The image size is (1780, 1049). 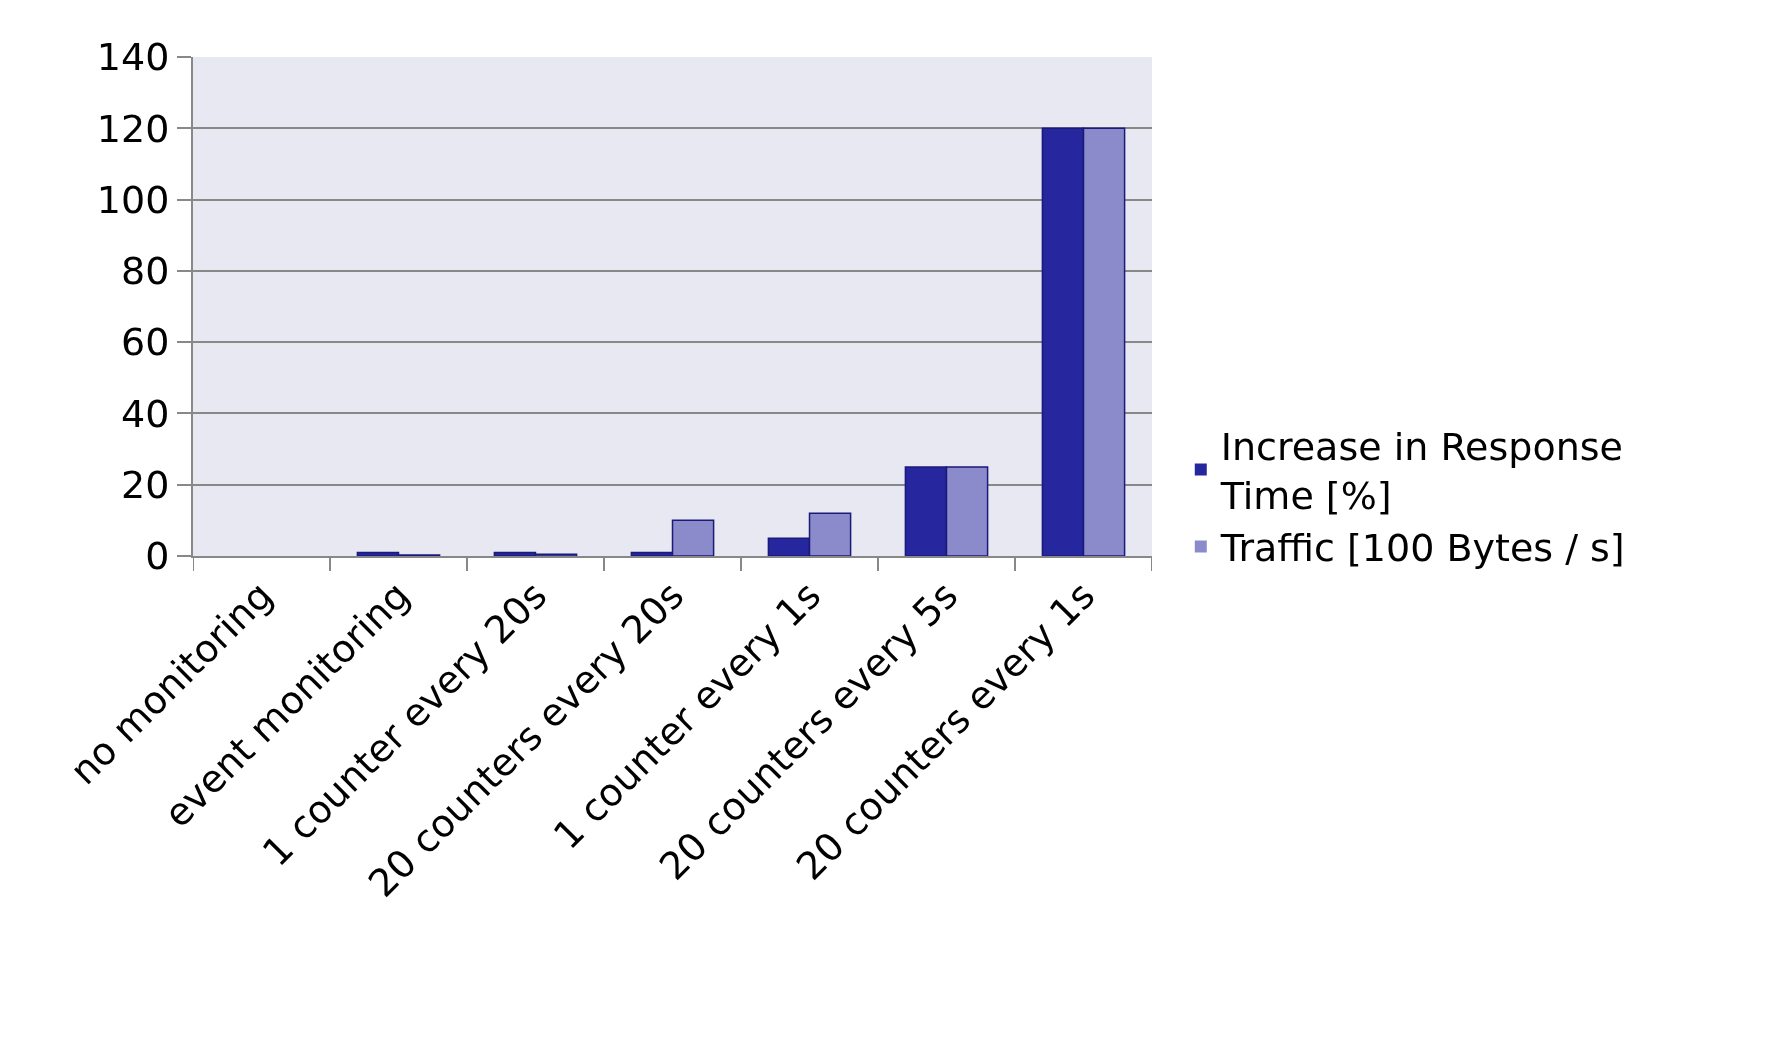 I want to click on y-tick-label: 80, so click(x=145, y=271).